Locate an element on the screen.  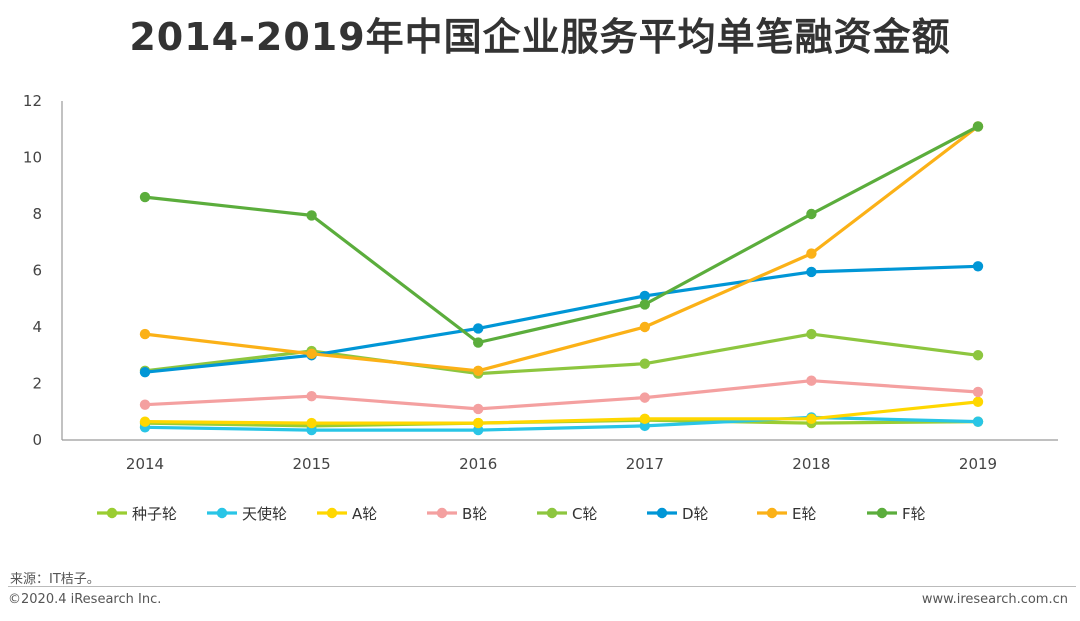
series-D轮 is located at coordinates (561, 319).